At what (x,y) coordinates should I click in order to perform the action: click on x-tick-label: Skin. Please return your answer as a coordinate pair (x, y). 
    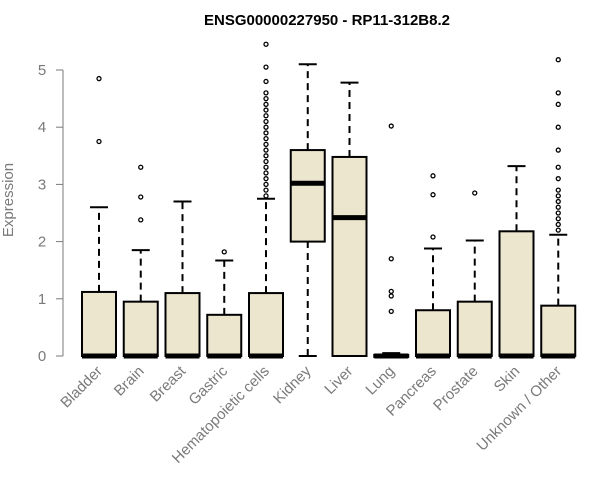
    Looking at the image, I should click on (507, 379).